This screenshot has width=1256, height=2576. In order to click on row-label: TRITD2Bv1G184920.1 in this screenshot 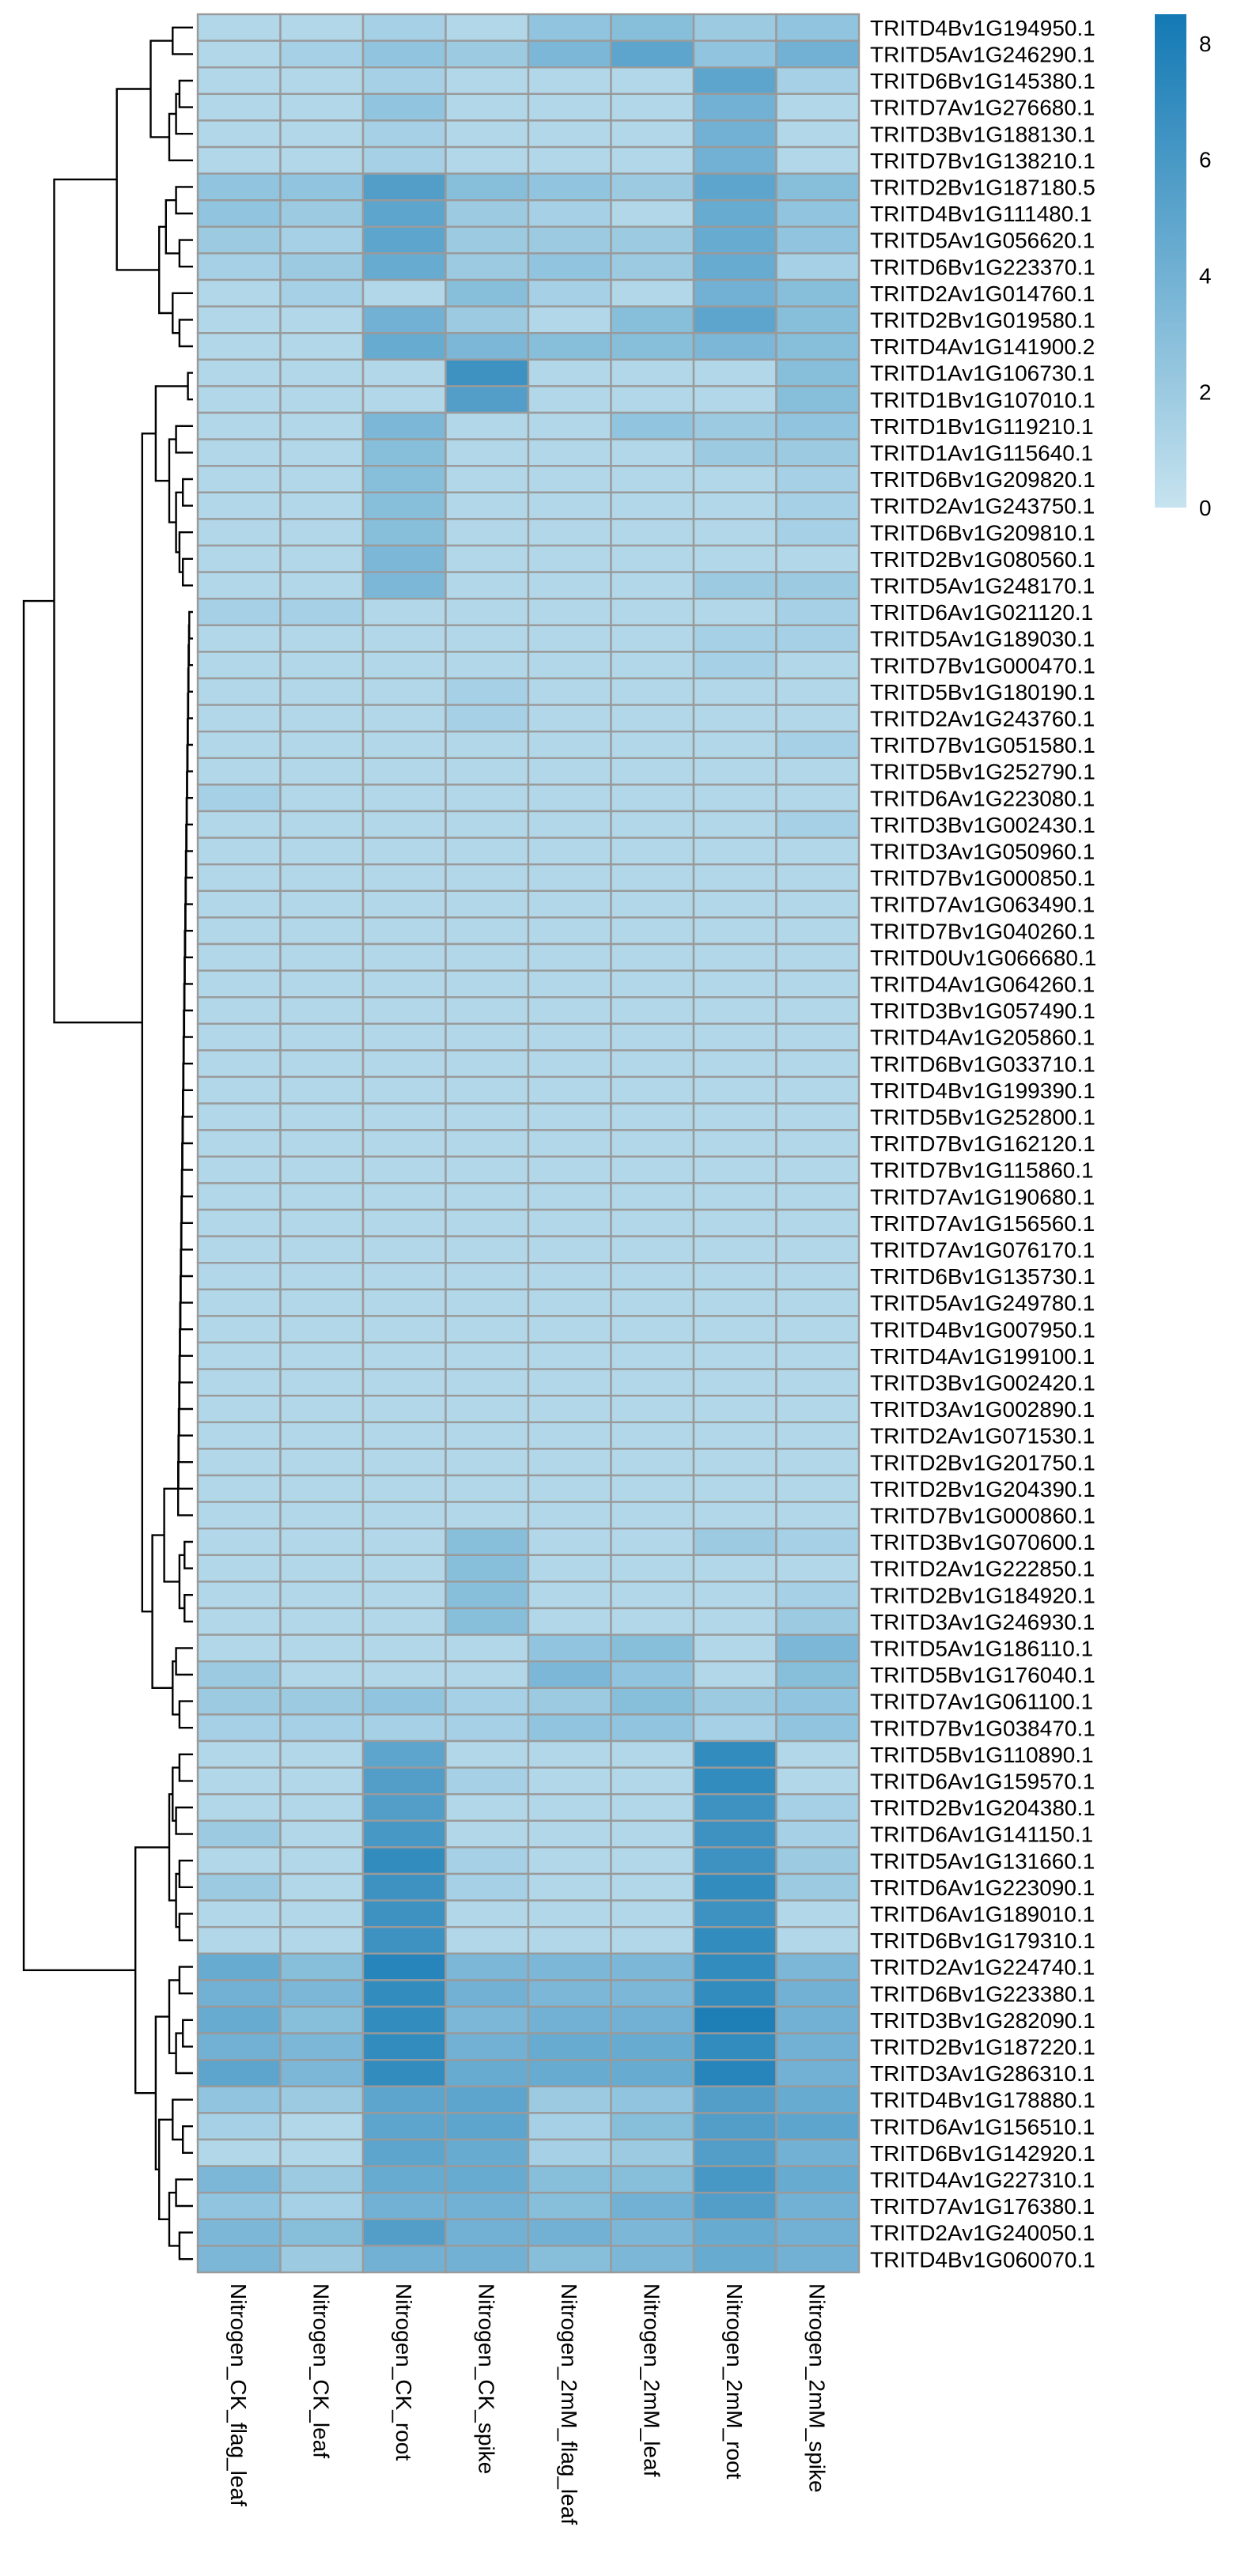, I will do `click(982, 1595)`.